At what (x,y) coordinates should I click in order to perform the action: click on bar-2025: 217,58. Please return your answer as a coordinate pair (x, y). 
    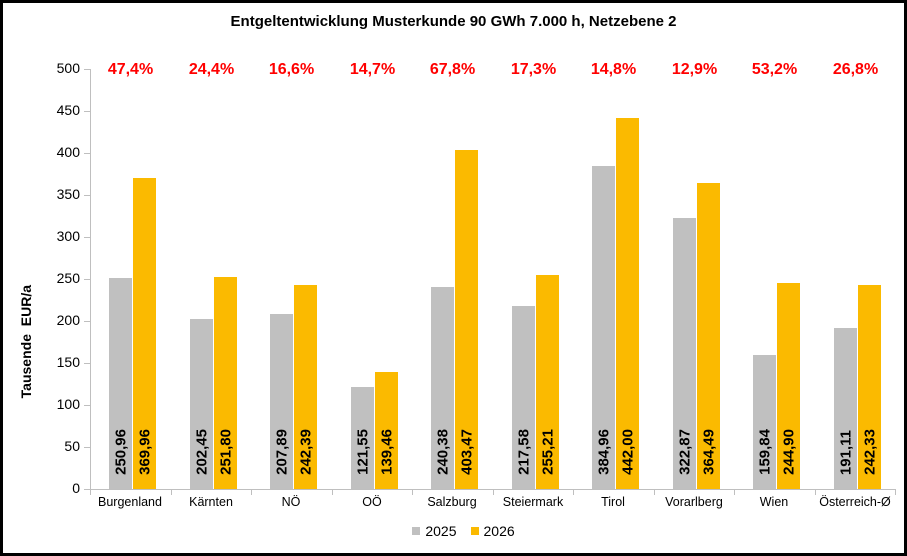
    Looking at the image, I should click on (523, 397).